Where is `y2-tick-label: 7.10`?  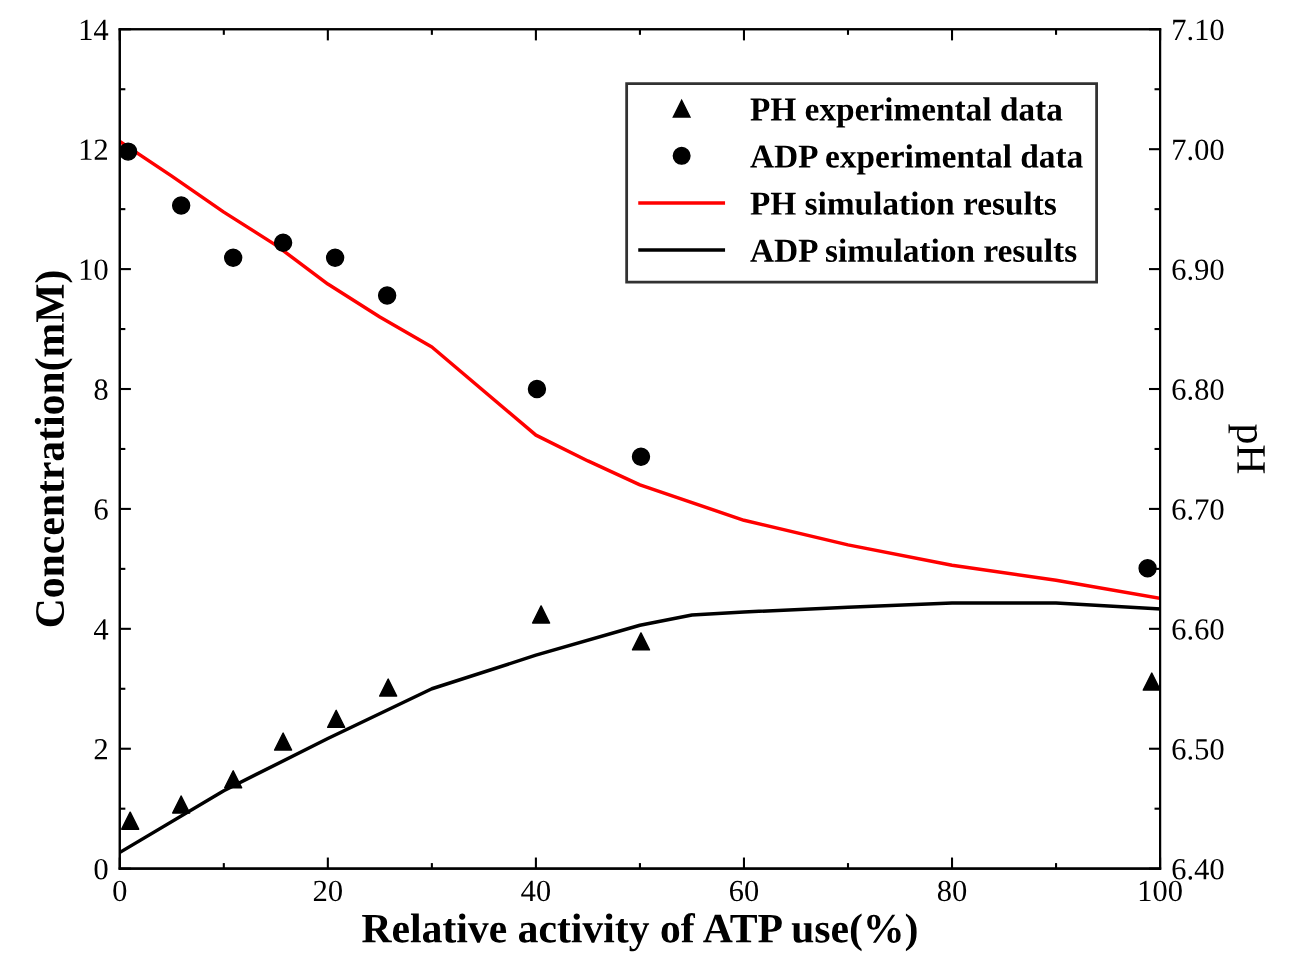
y2-tick-label: 7.10 is located at coordinates (1198, 30).